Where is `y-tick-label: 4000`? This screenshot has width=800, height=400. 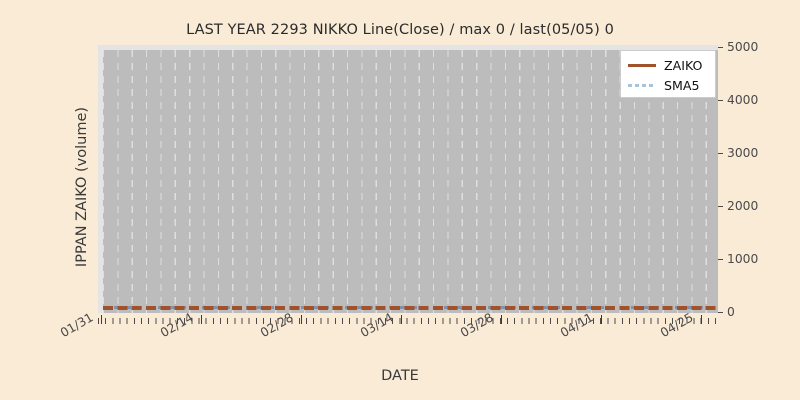 y-tick-label: 4000 is located at coordinates (743, 100).